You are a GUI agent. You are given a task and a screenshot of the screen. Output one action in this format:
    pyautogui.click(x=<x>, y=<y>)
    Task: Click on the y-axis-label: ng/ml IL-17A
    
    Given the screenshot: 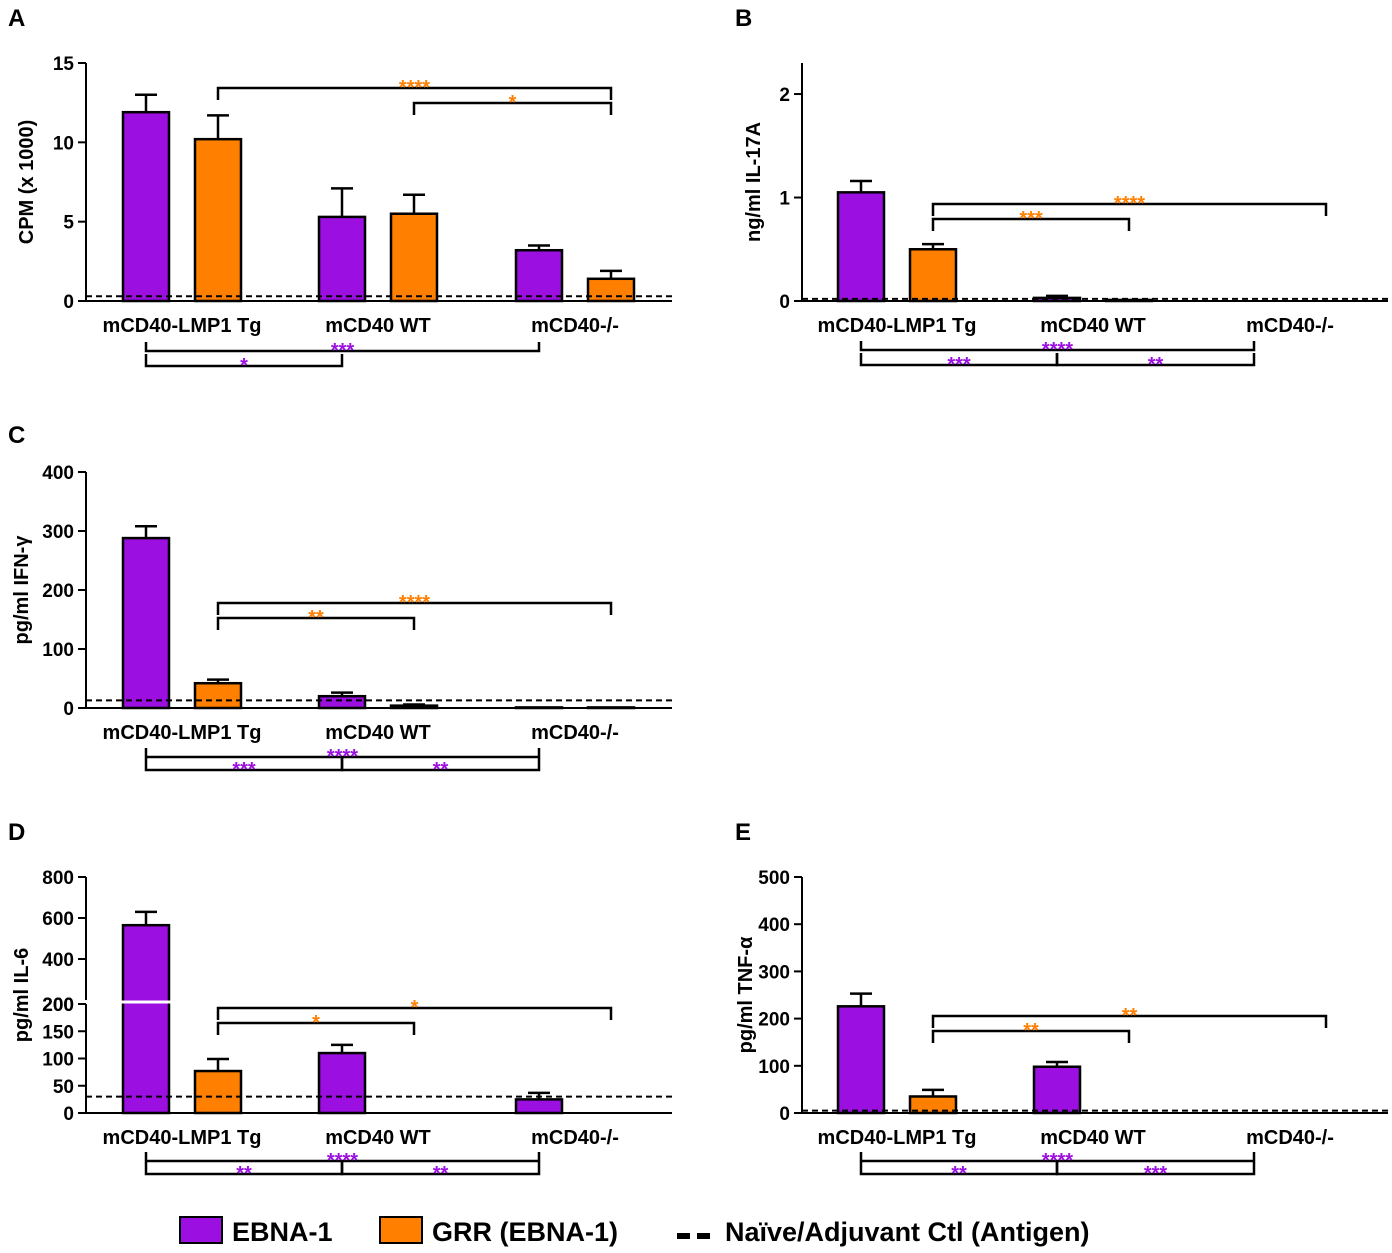 What is the action you would take?
    pyautogui.click(x=754, y=182)
    